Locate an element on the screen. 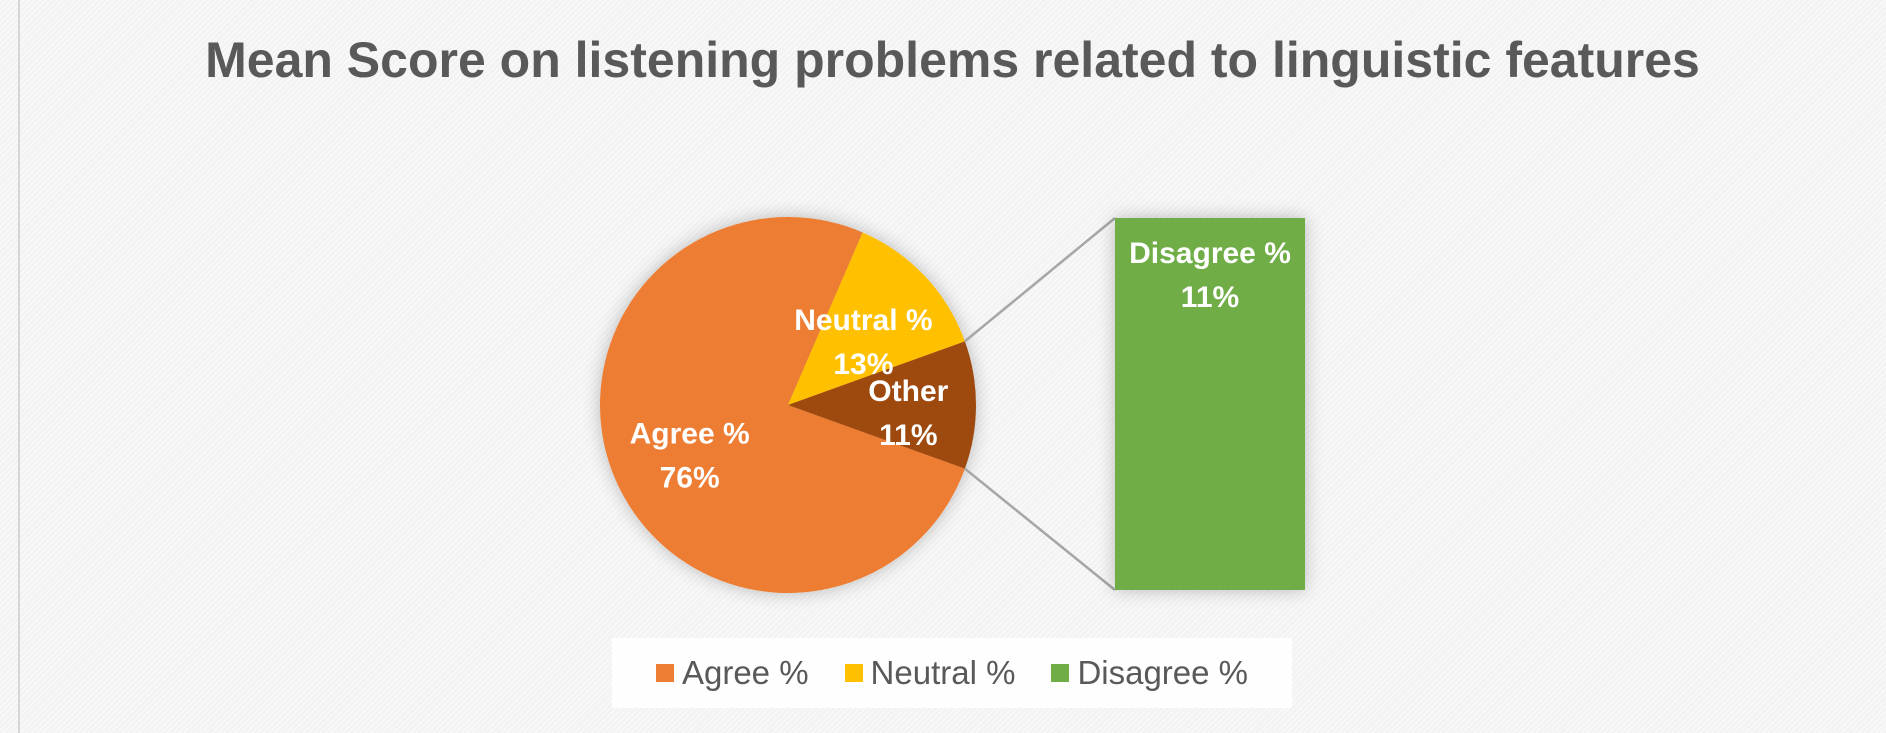 This screenshot has height=733, width=1886. legend-item-agree: Agree % is located at coordinates (732, 673).